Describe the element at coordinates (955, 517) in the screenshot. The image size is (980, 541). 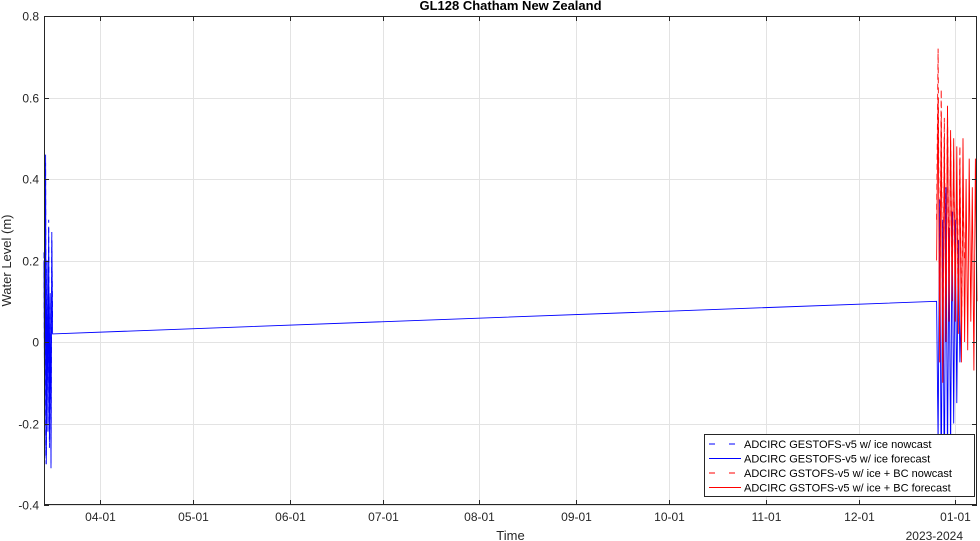
I see `x-tick-label: 01-01` at that location.